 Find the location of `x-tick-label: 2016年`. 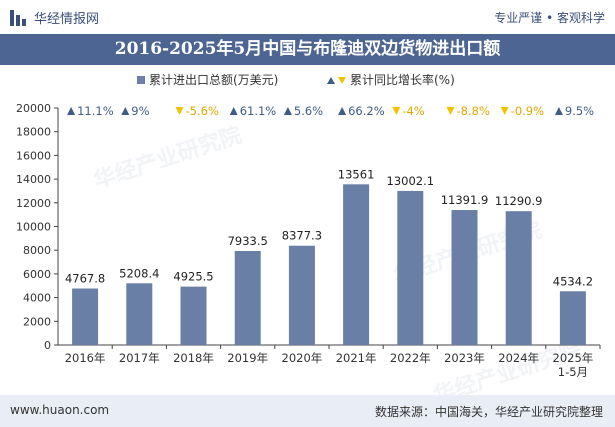

x-tick-label: 2016年 is located at coordinates (85, 358).